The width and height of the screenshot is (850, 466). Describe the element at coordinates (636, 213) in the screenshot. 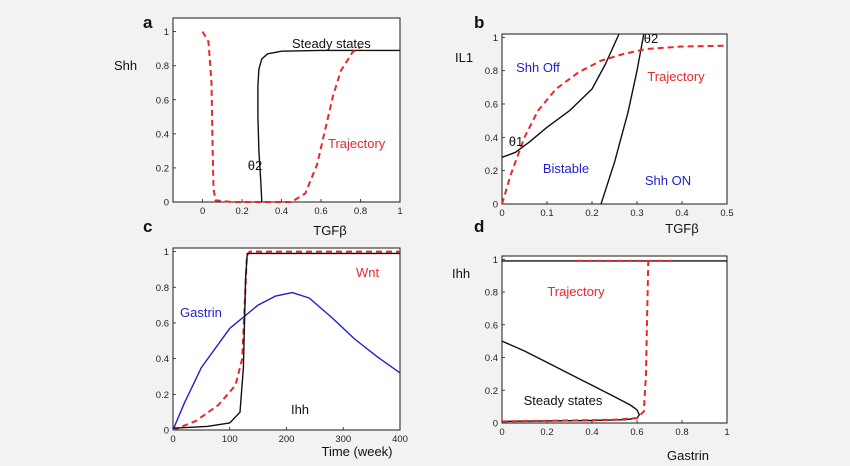

I see `x-tick-label: 0.3` at that location.